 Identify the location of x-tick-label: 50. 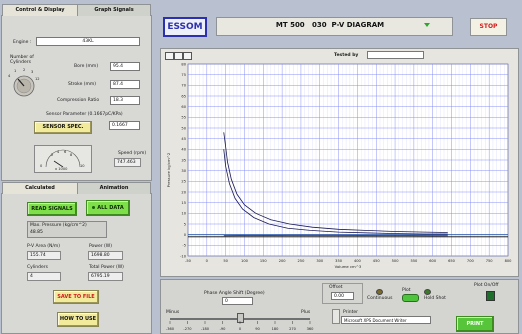
(225, 261).